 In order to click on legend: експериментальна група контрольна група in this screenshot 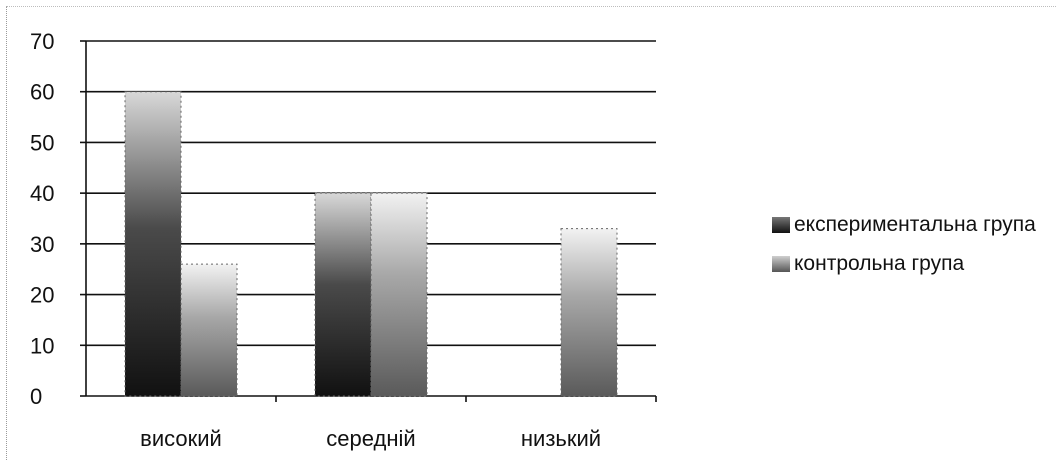, I will do `click(912, 249)`.